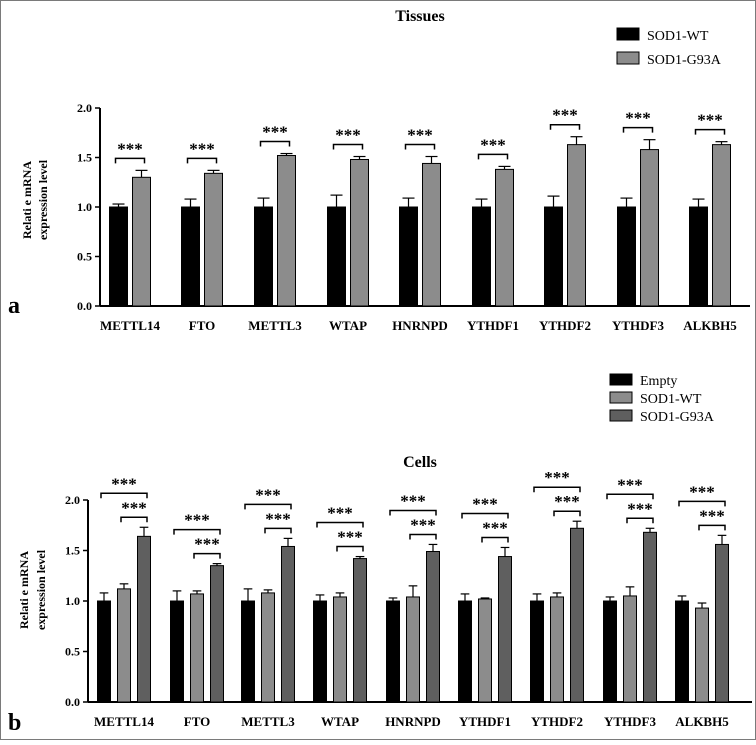 The height and width of the screenshot is (745, 756). Describe the element at coordinates (348, 325) in the screenshot. I see `x-category-label: WTAP` at that location.